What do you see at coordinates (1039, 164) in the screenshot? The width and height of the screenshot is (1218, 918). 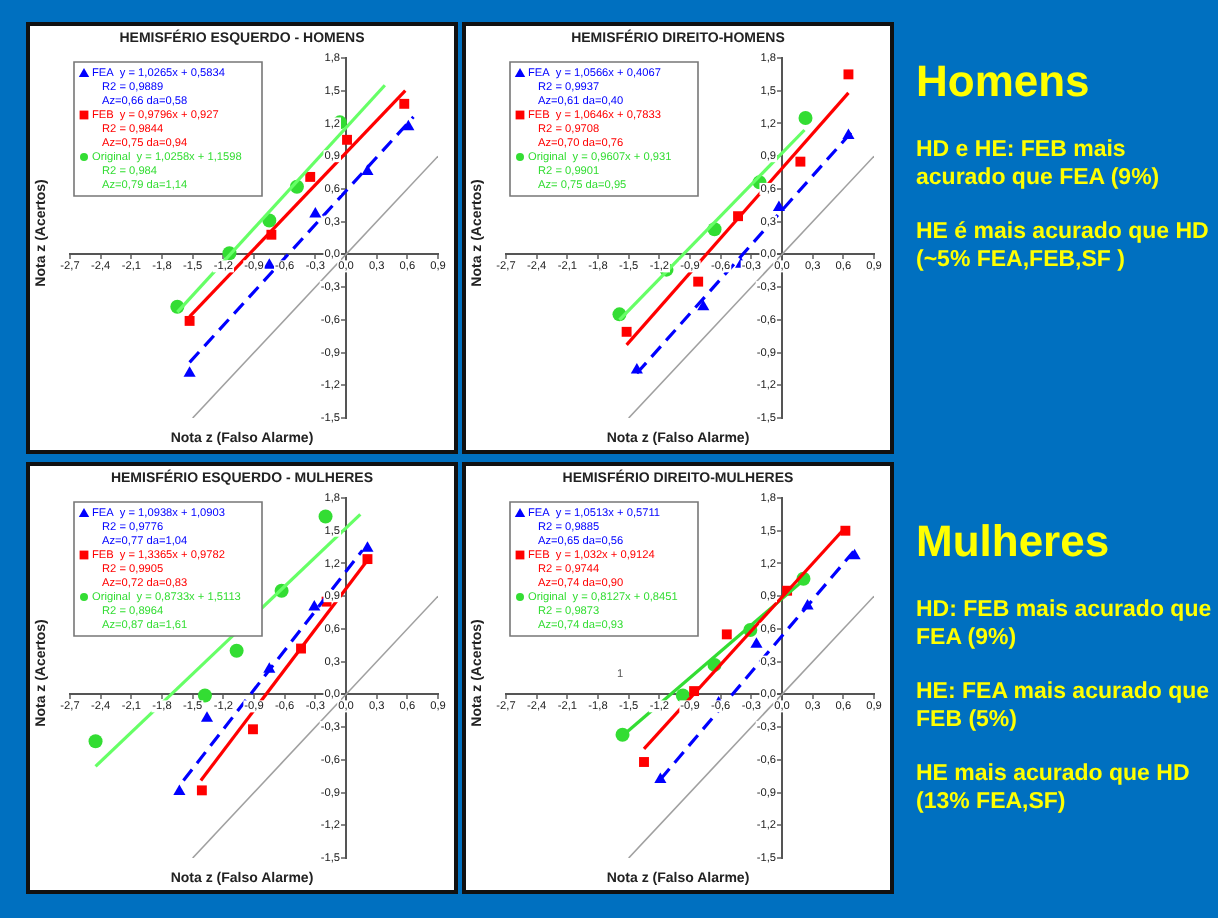 I see `text: HD e HE: FEB mais acurado que FEA (9%)` at bounding box center [1039, 164].